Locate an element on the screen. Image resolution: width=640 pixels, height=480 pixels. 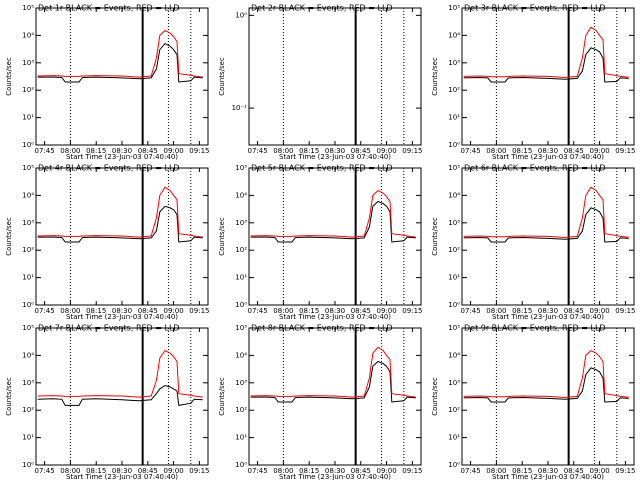
panel-title: Det 9r BLACK = Events, RED = LLD is located at coordinates (535, 328).